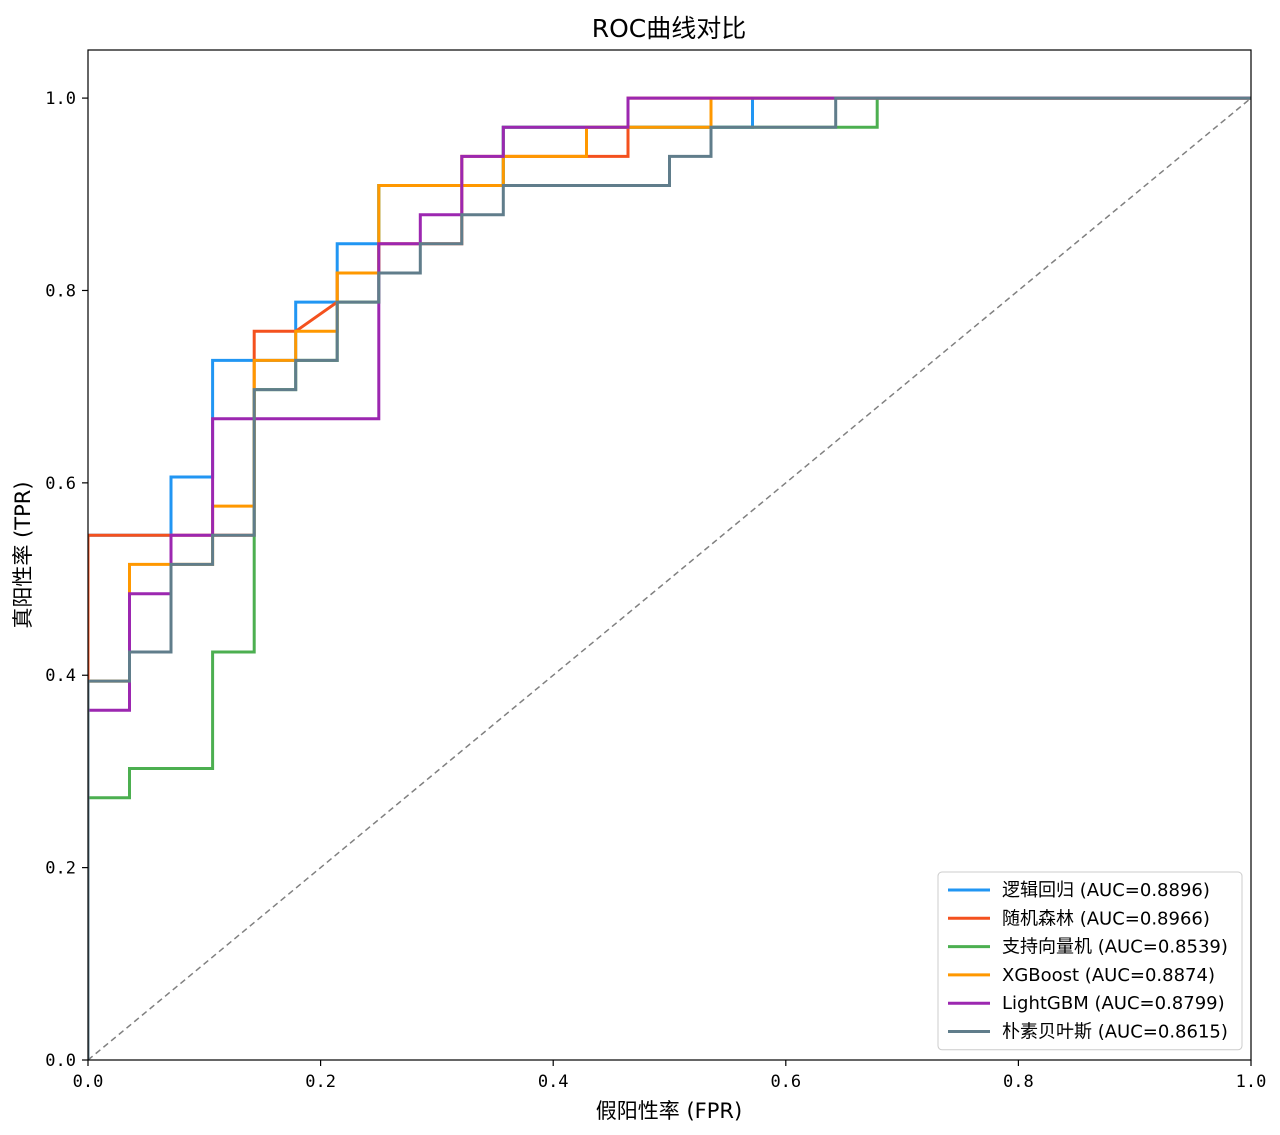  I want to click on y-tick-label: 0.8, so click(60, 291).